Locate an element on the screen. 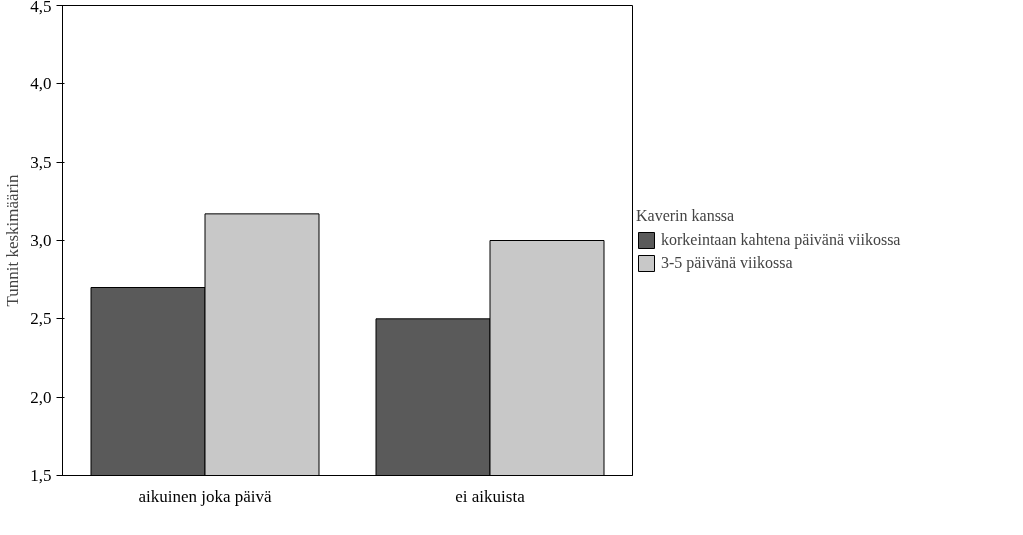  y-tick-label: 4,5 is located at coordinates (41, 8).